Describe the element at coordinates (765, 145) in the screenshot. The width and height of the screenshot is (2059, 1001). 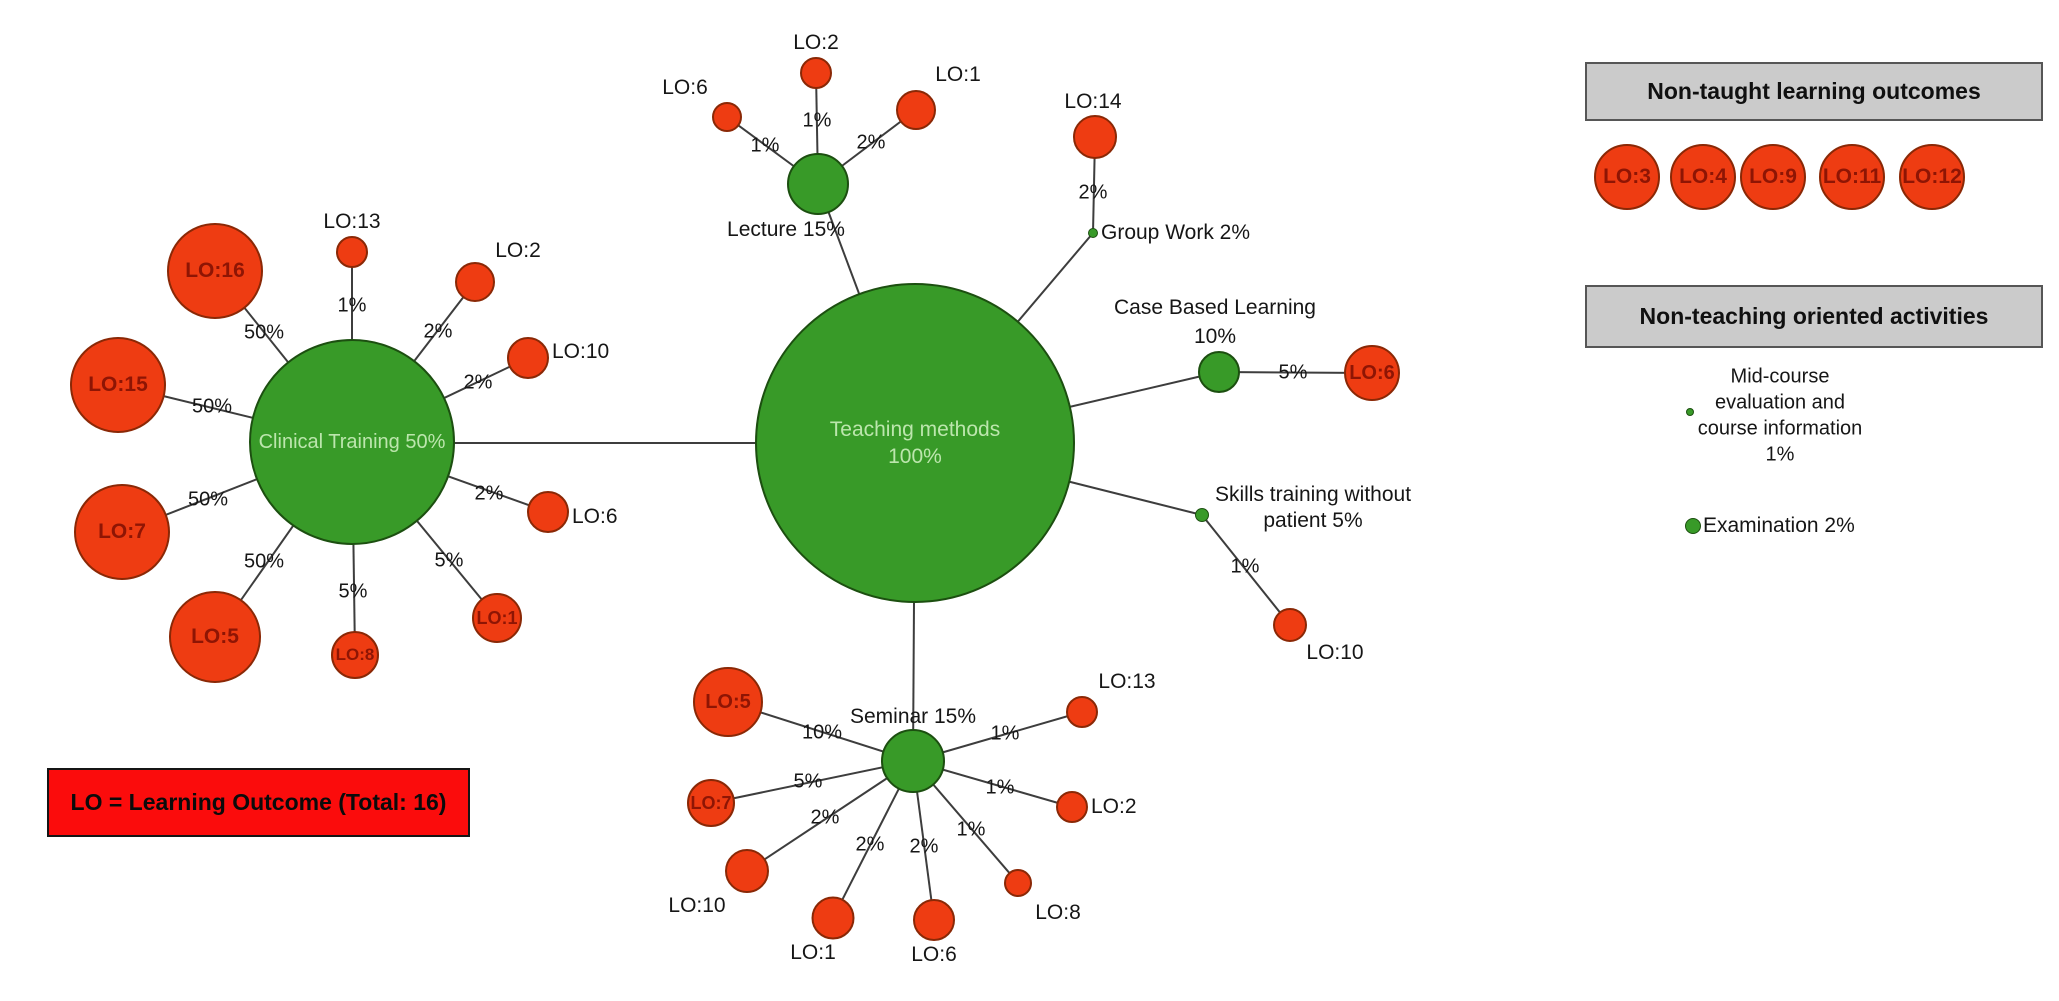
I see `pct-lecture-lo6: 1%` at that location.